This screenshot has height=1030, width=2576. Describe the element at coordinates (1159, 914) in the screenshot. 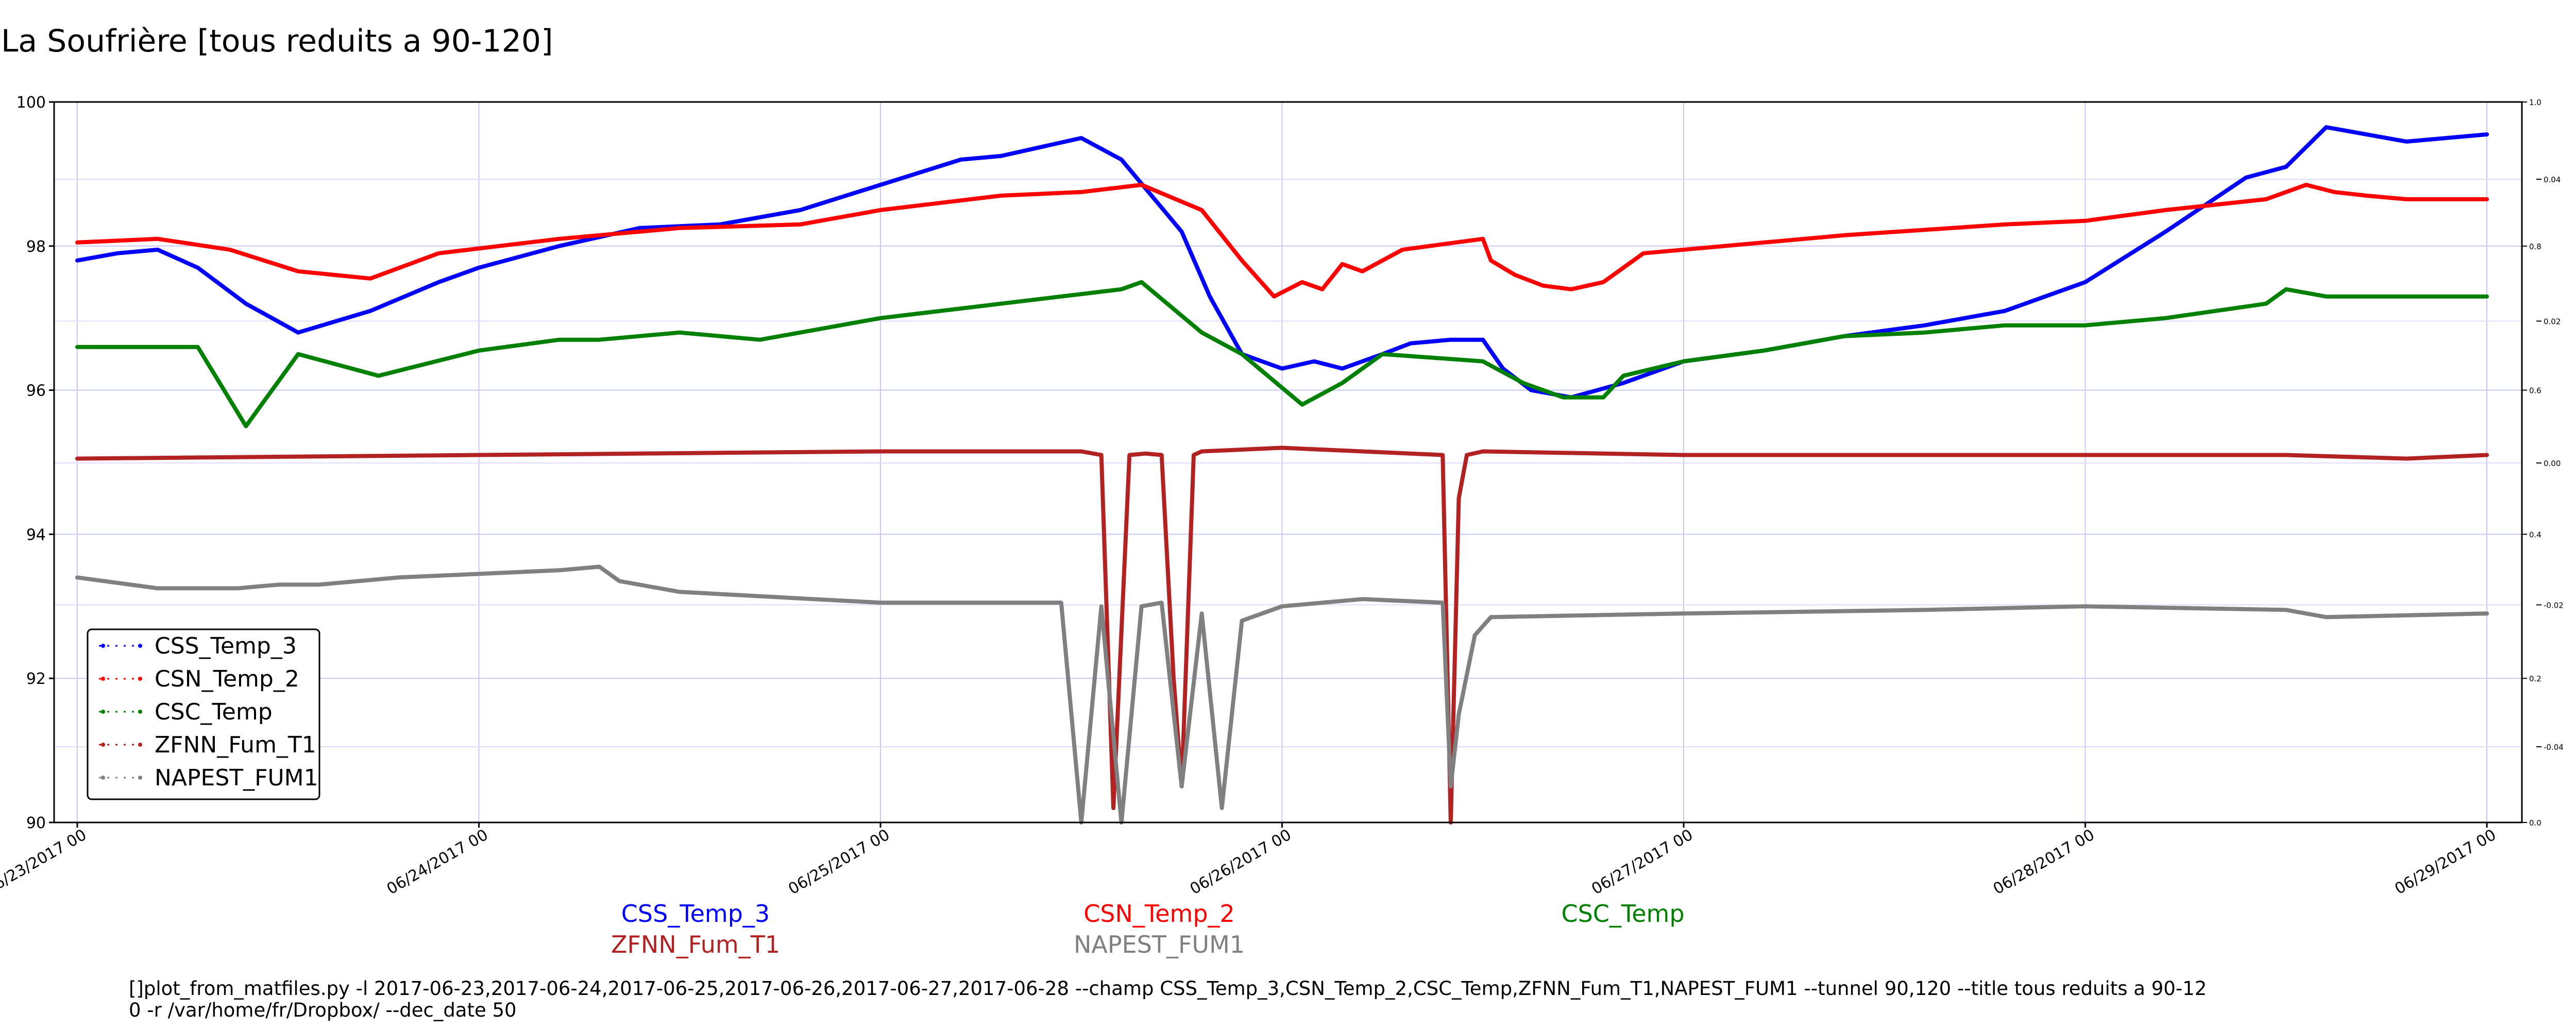

I see `caption-csn-temp-2: CSN_Temp_2` at that location.